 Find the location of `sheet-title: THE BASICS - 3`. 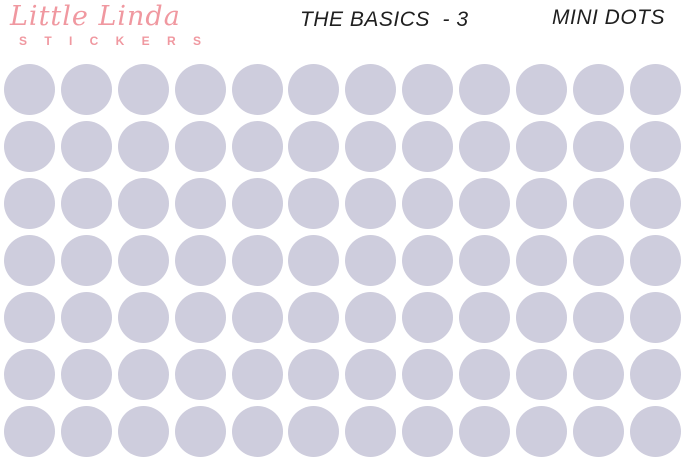

sheet-title: THE BASICS - 3 is located at coordinates (384, 19).